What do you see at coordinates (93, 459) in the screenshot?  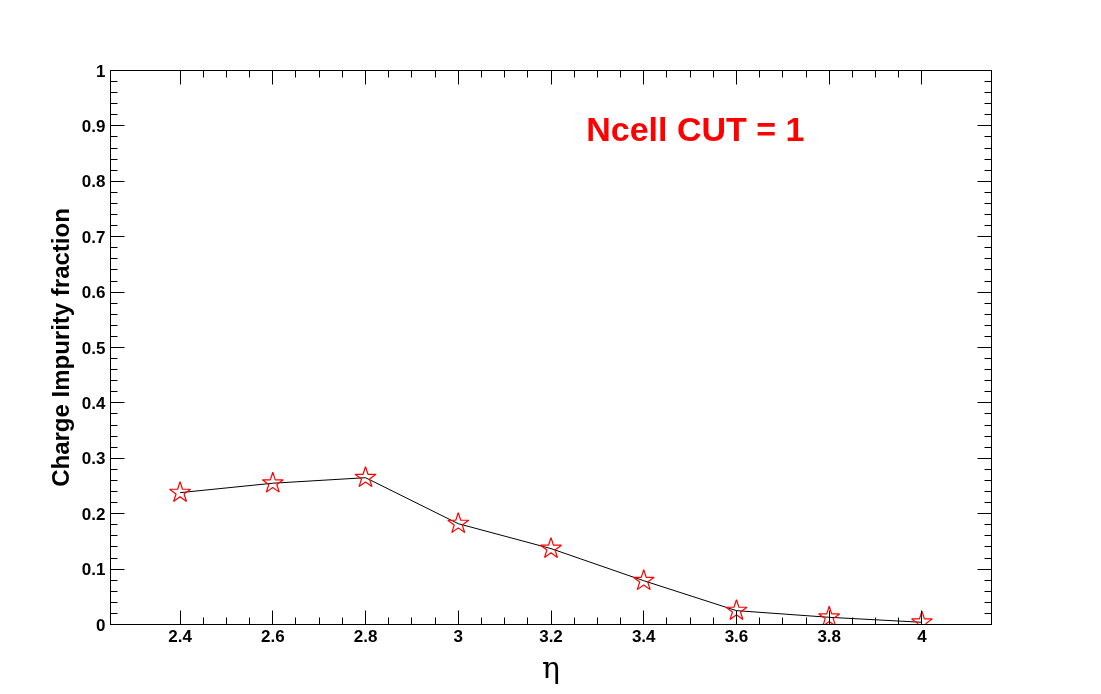 I see `y-tick-label: 0.3` at bounding box center [93, 459].